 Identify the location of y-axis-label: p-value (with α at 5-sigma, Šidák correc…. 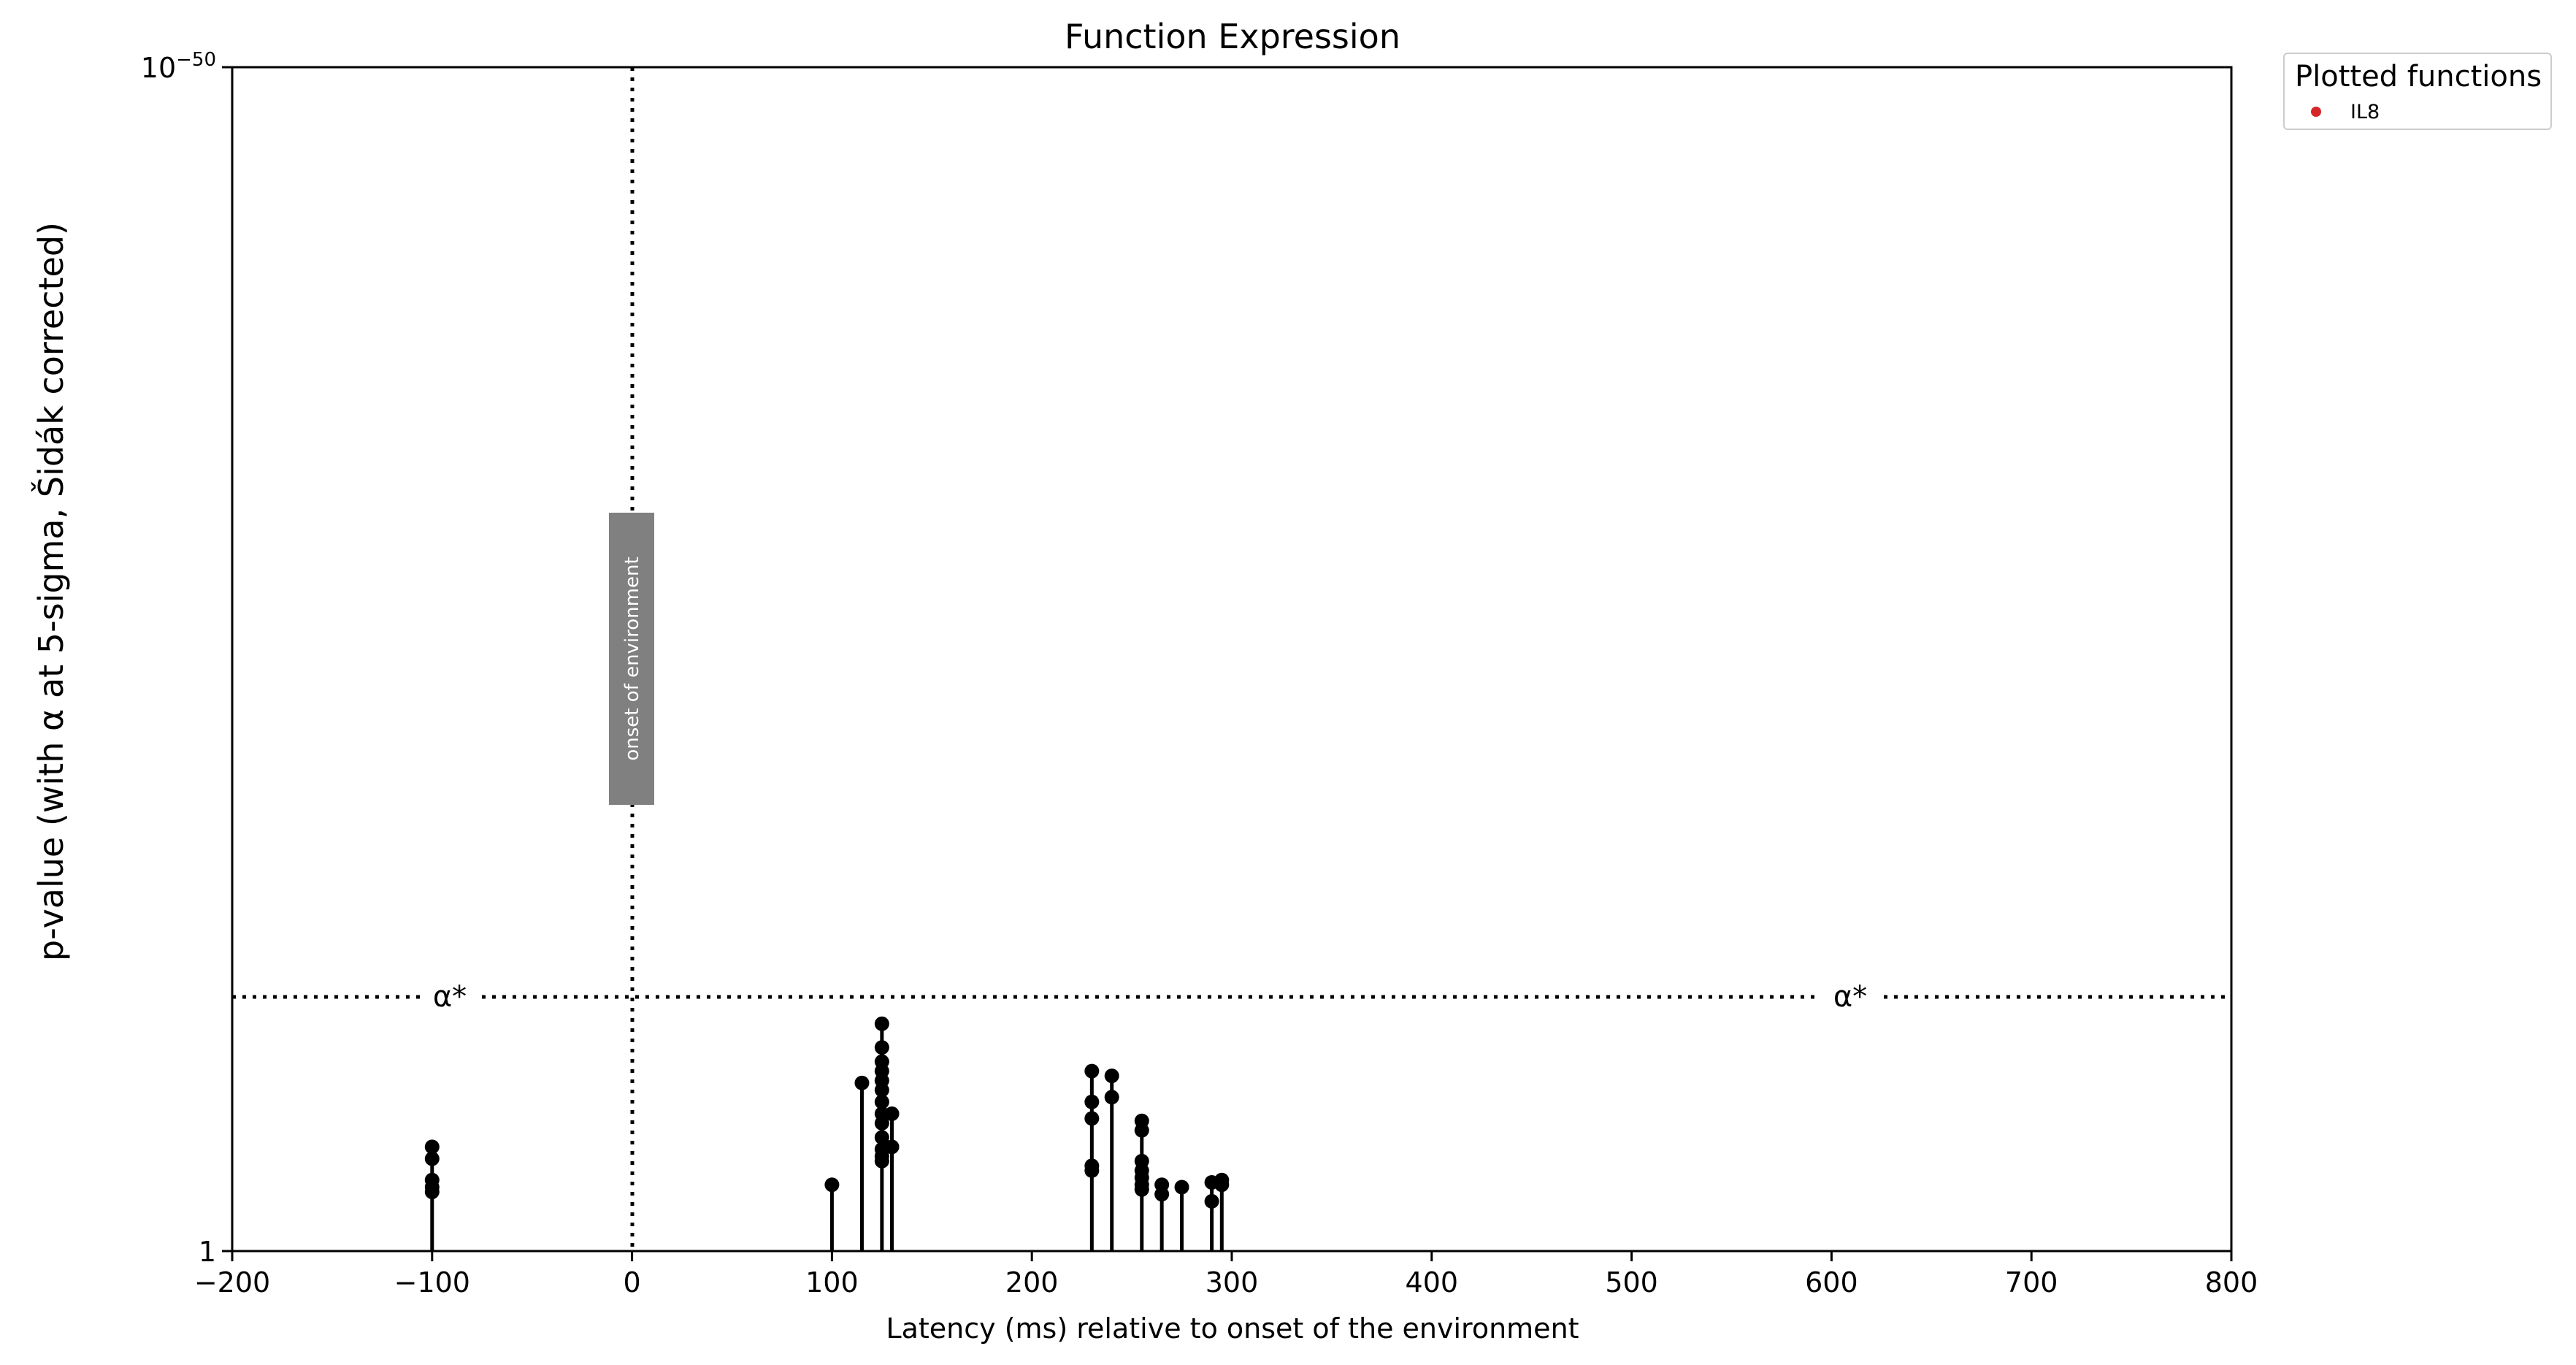
(51, 591).